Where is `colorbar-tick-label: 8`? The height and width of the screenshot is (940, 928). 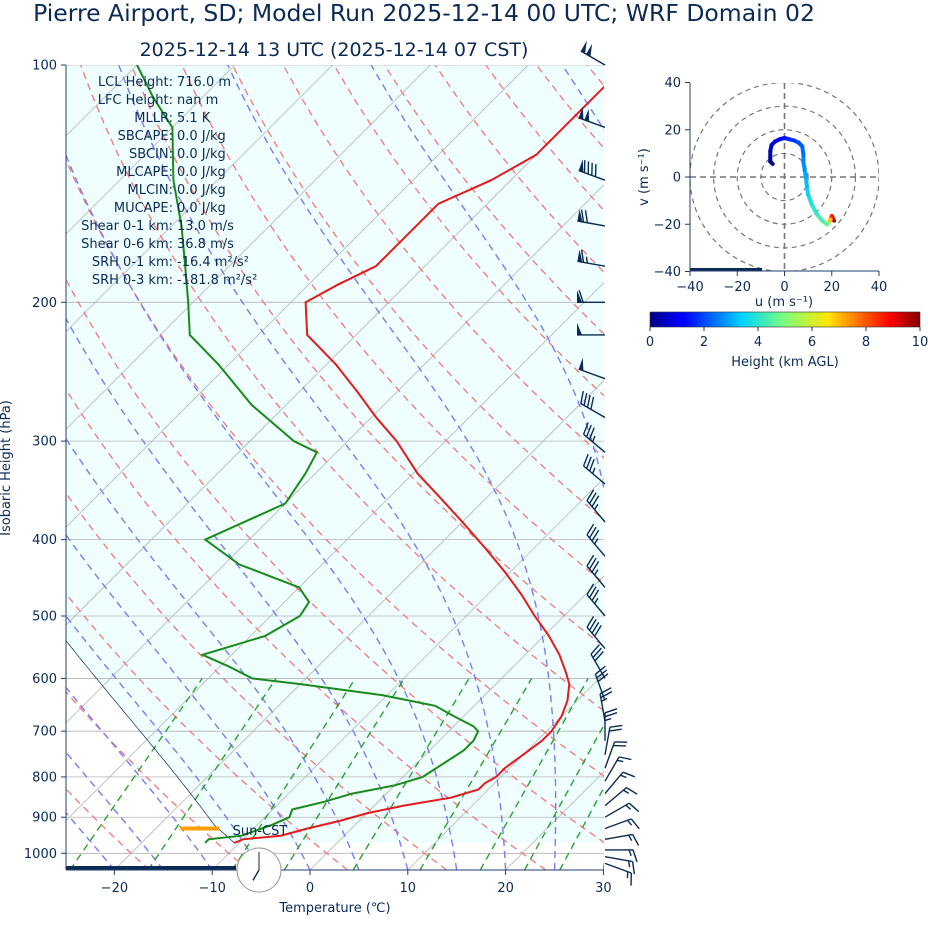
colorbar-tick-label: 8 is located at coordinates (866, 342).